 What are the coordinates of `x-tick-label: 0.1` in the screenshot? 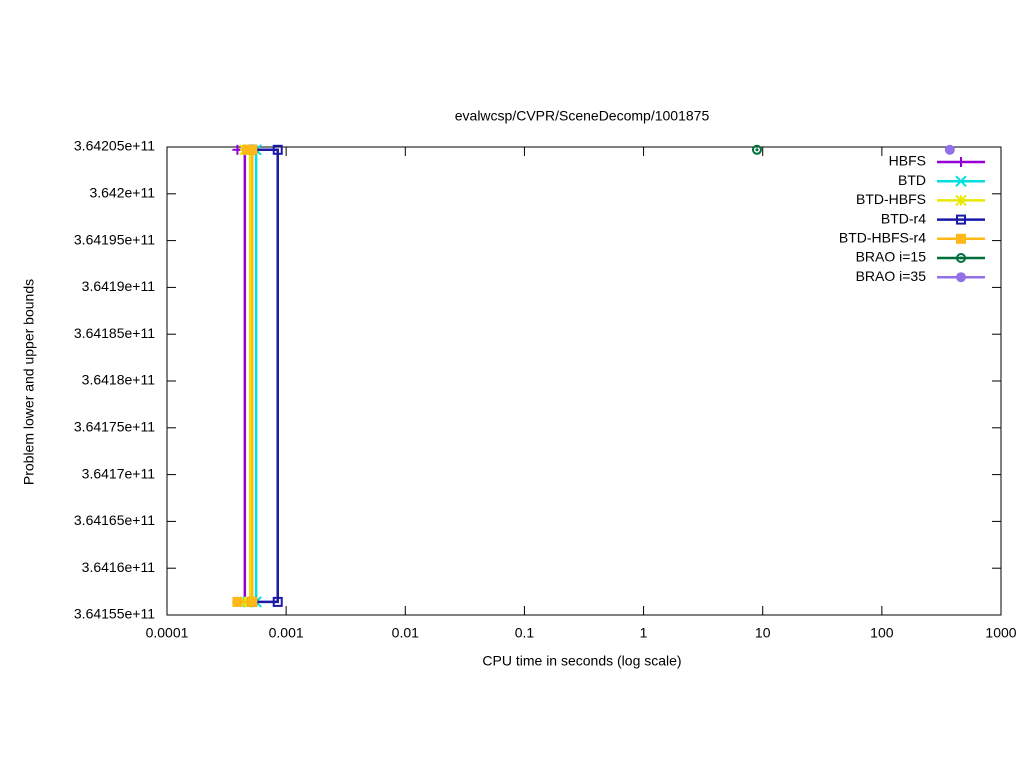 It's located at (525, 633).